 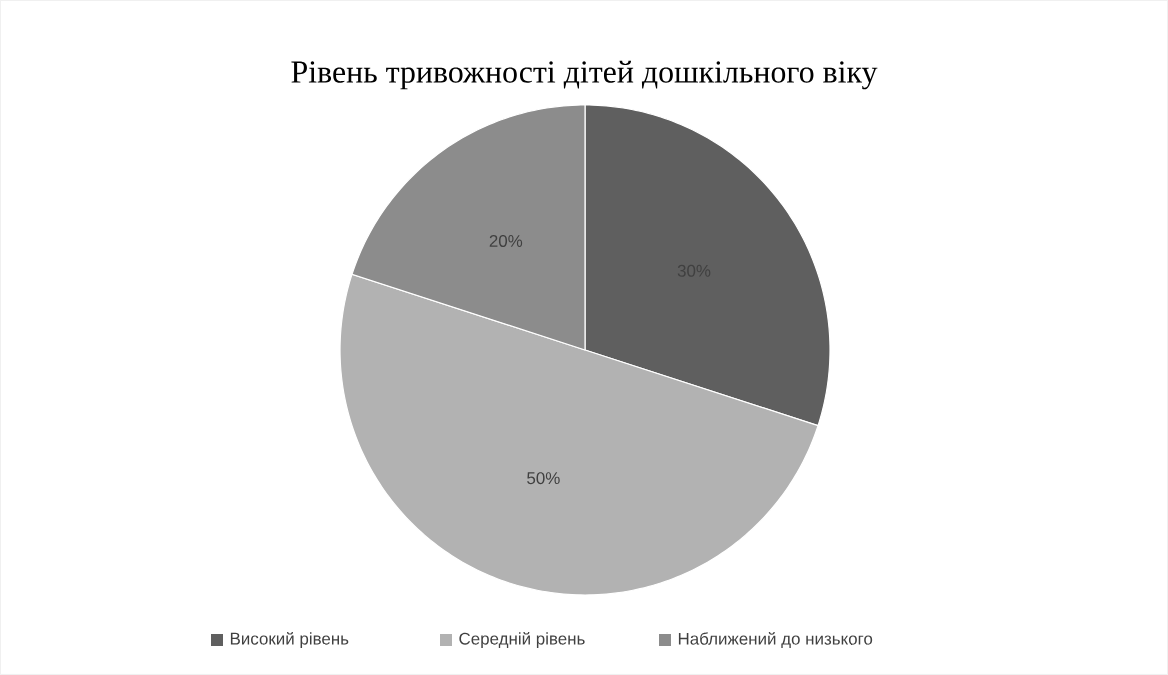 I want to click on legend-label: Середній рівень, so click(x=522, y=640).